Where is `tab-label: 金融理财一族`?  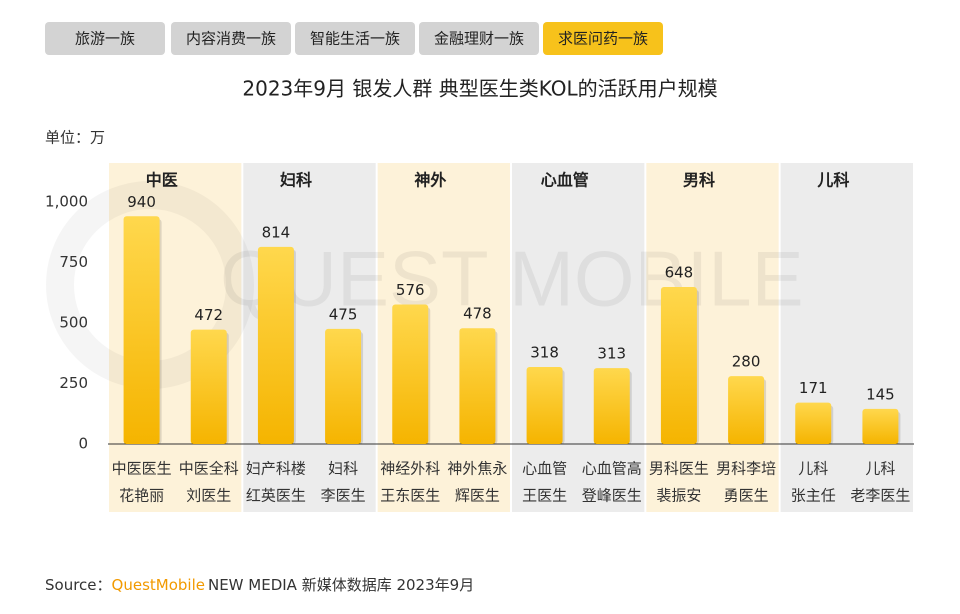 tab-label: 金融理财一族 is located at coordinates (479, 39).